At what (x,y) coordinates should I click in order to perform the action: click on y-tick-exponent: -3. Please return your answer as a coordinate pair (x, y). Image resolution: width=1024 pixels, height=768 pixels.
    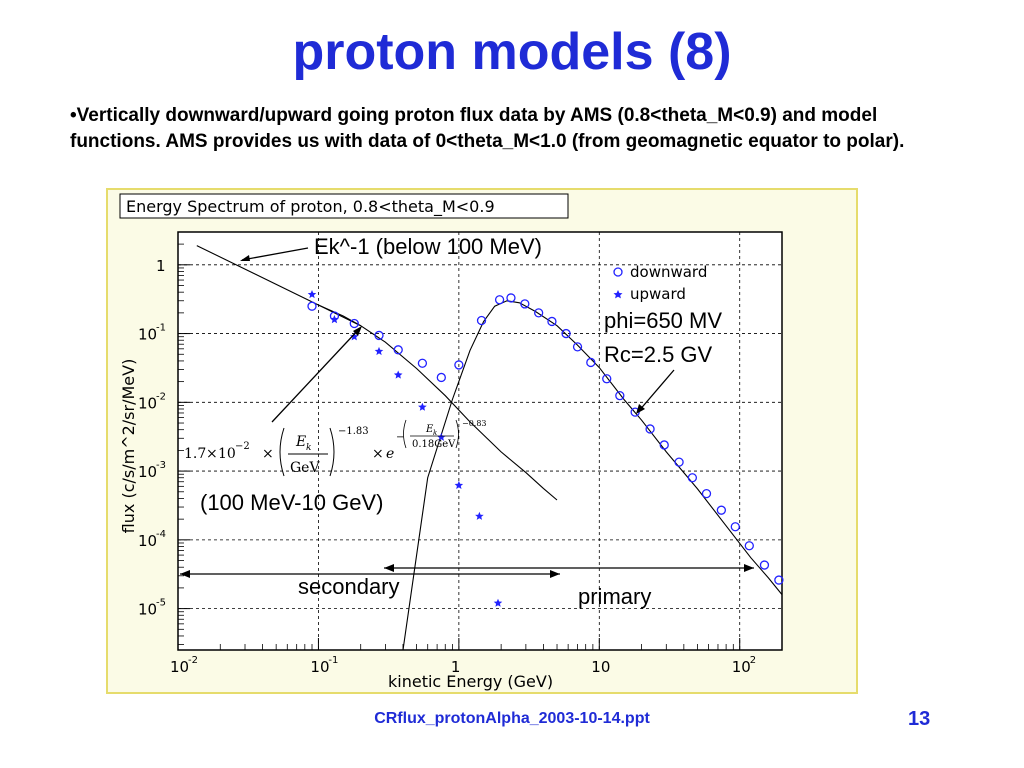
    Looking at the image, I should click on (161, 465).